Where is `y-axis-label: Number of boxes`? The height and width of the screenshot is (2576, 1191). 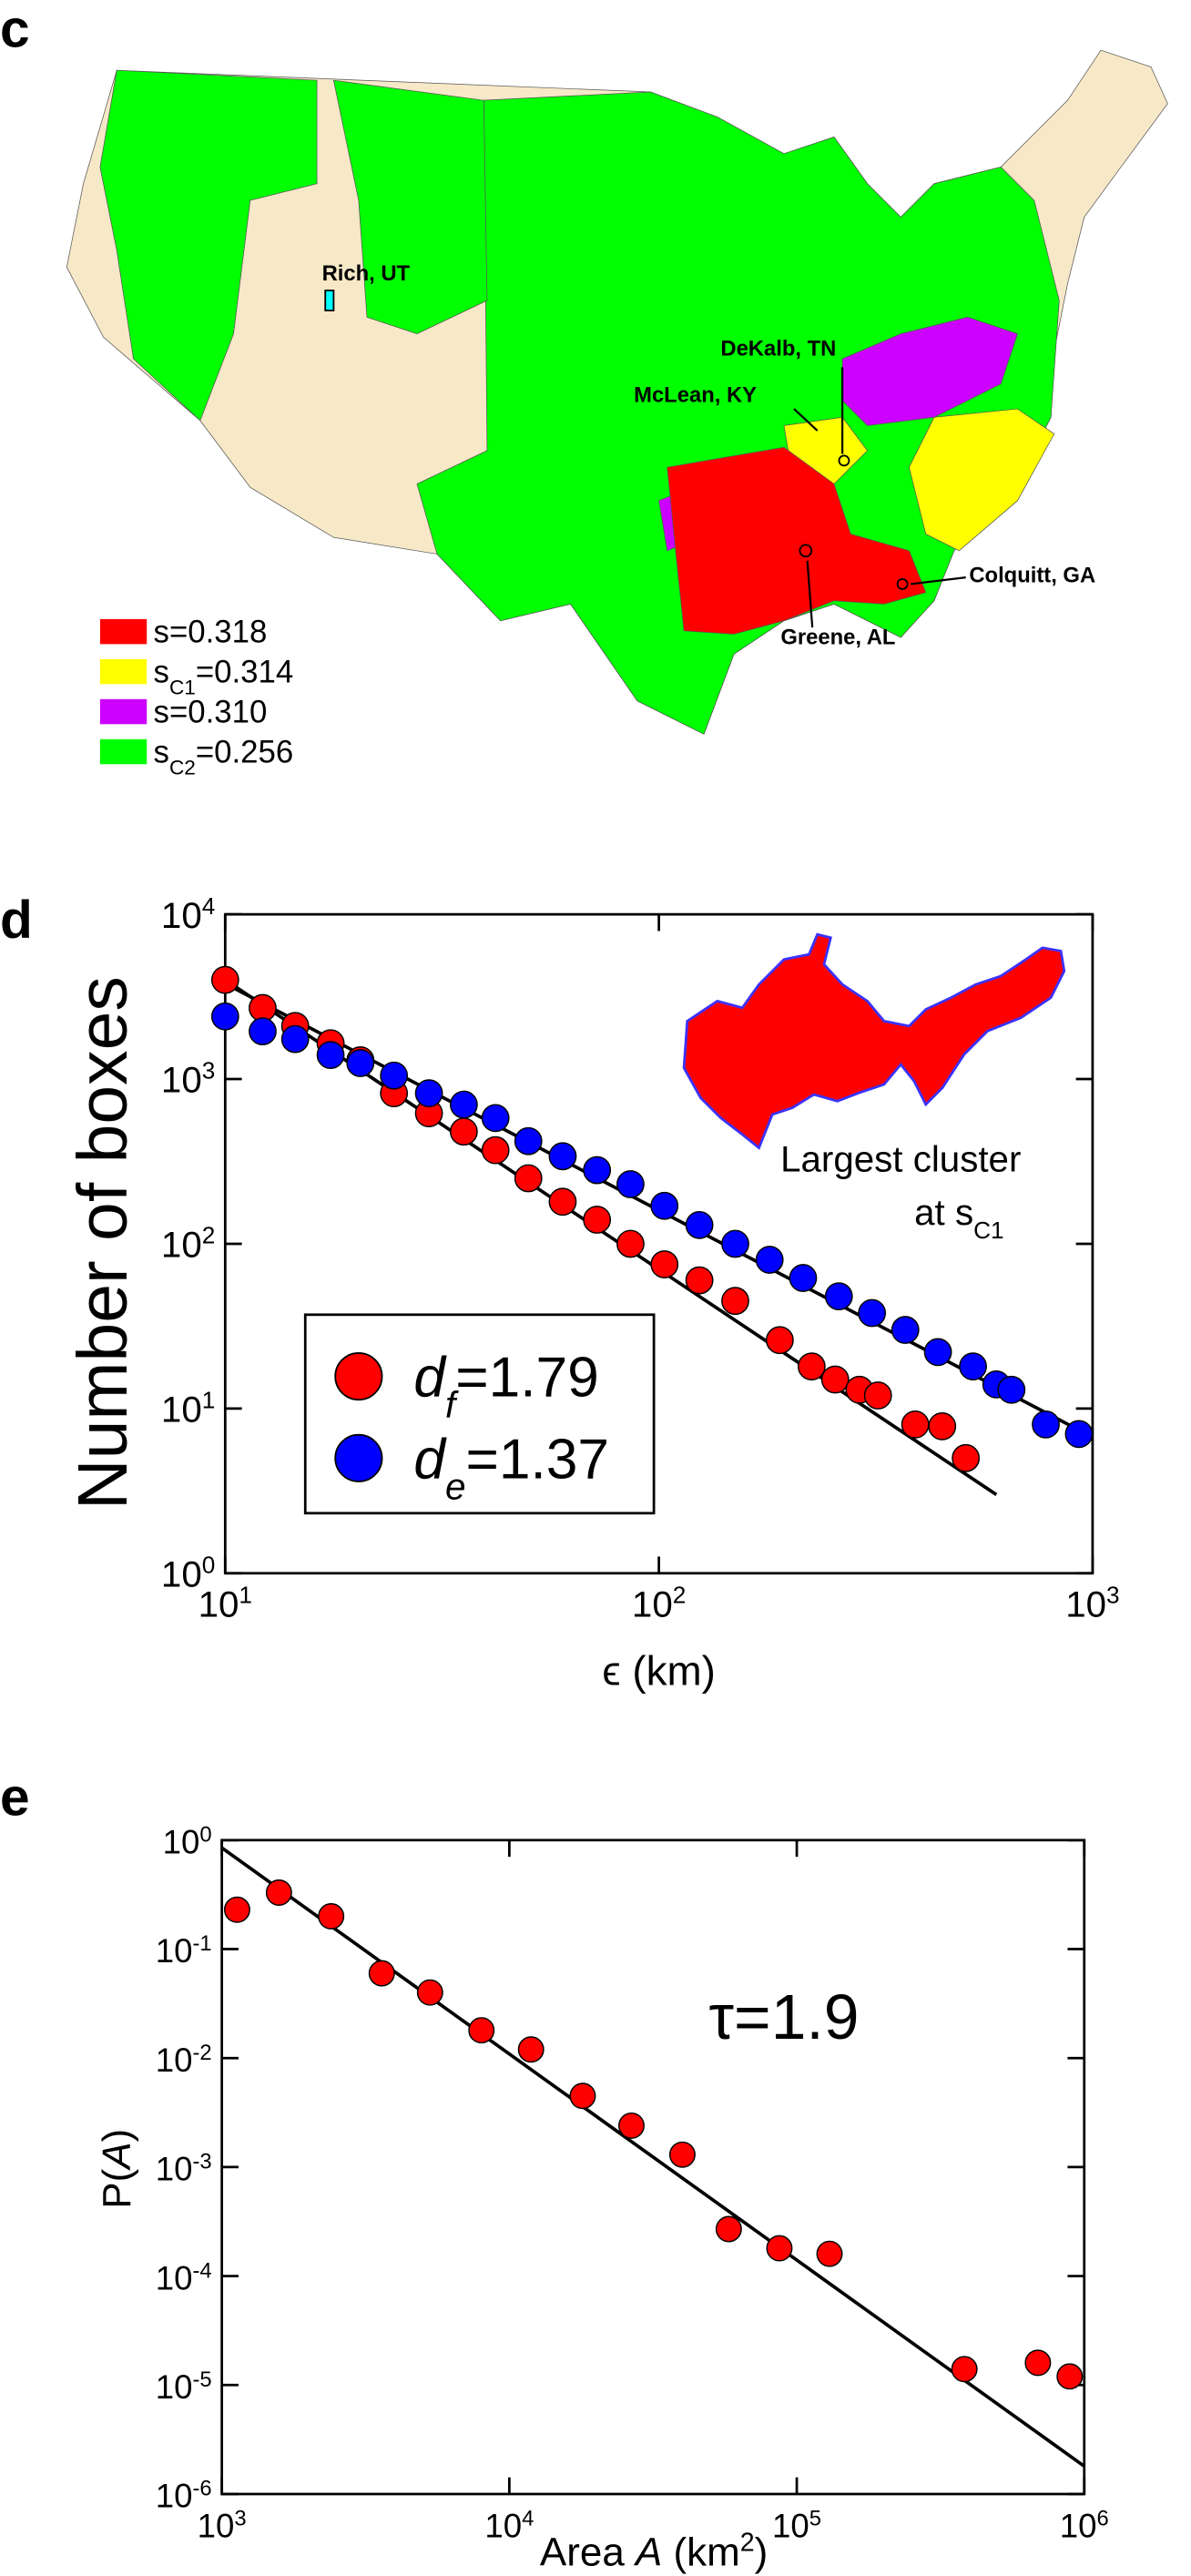
y-axis-label: Number of boxes is located at coordinates (103, 1243).